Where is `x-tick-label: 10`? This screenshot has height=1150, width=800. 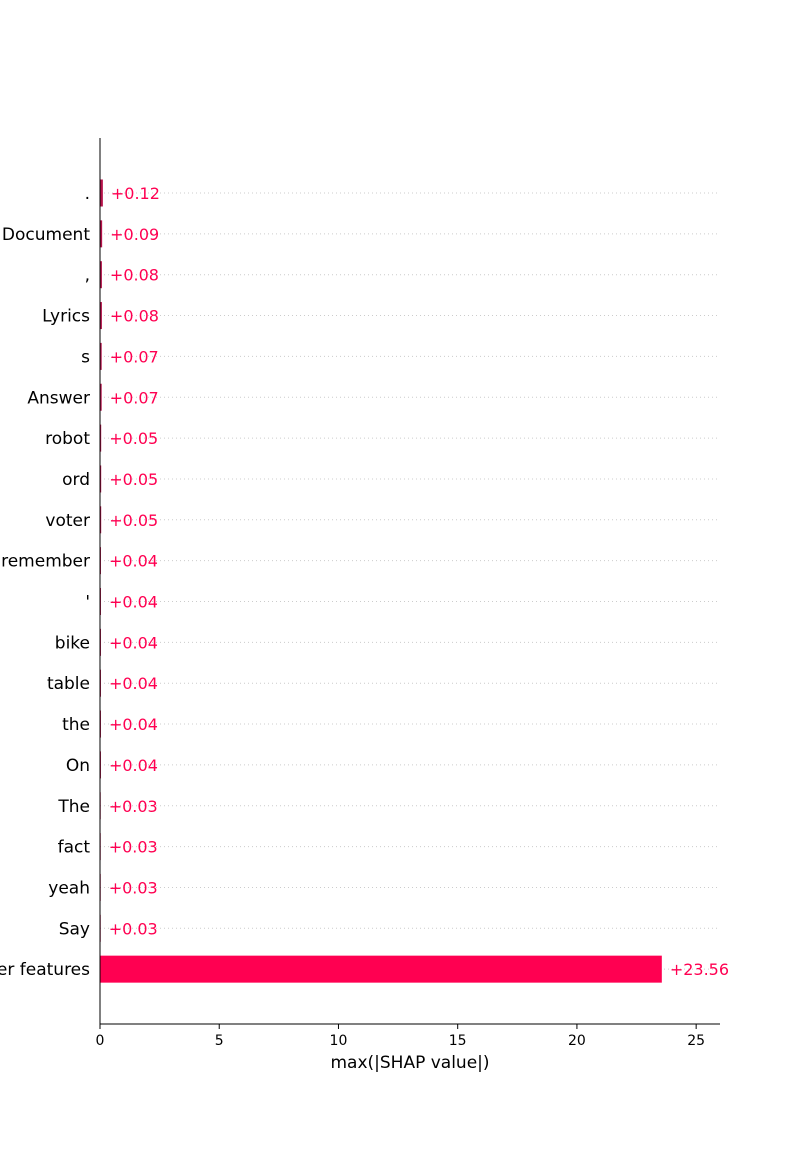
x-tick-label: 10 is located at coordinates (339, 1041).